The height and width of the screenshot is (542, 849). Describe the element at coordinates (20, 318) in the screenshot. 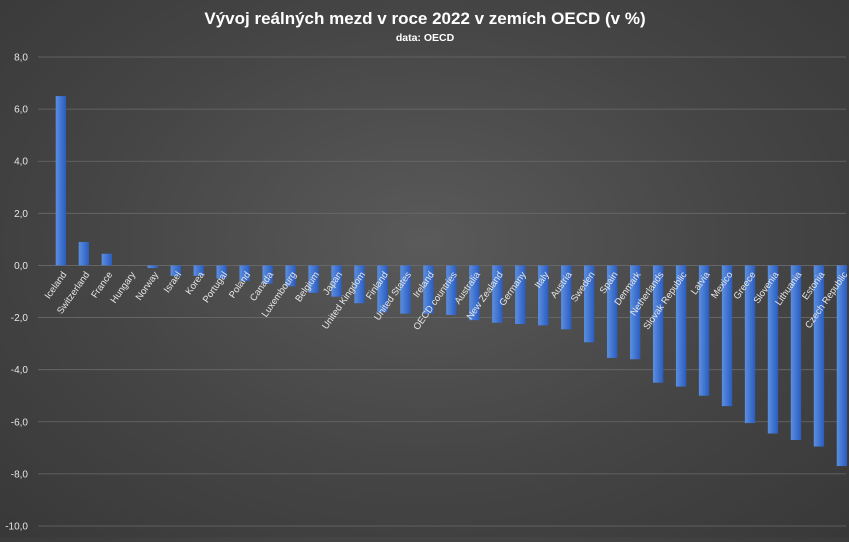

I see `y-tick-label: -2,0` at that location.